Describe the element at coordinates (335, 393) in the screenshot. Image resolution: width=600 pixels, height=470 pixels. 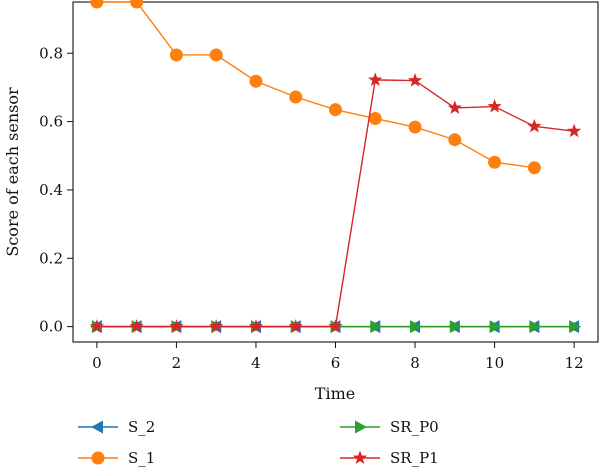
I see `x-axis-label: Time` at that location.